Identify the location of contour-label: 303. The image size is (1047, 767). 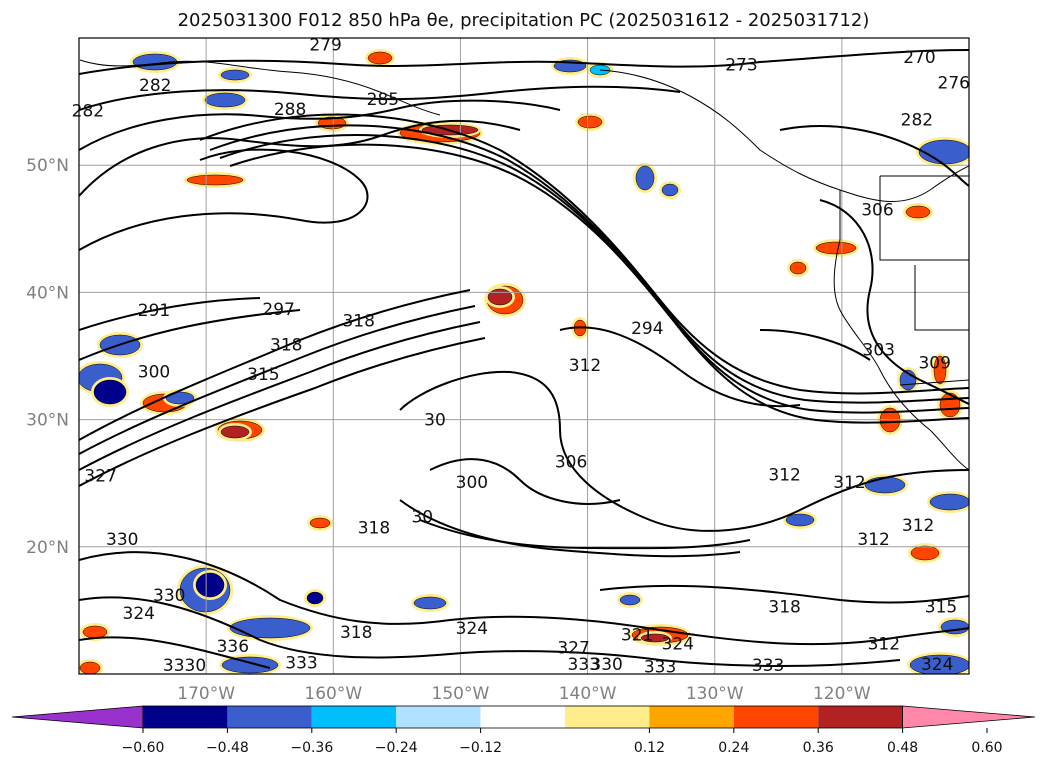
(879, 351).